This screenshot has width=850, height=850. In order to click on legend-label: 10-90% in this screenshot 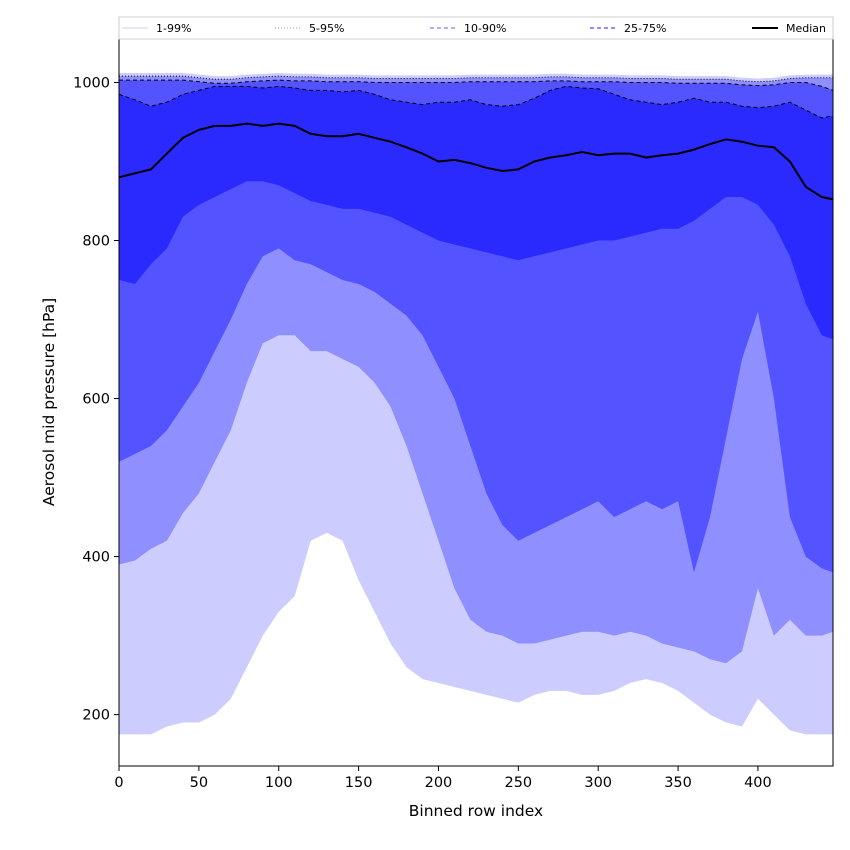, I will do `click(485, 28)`.